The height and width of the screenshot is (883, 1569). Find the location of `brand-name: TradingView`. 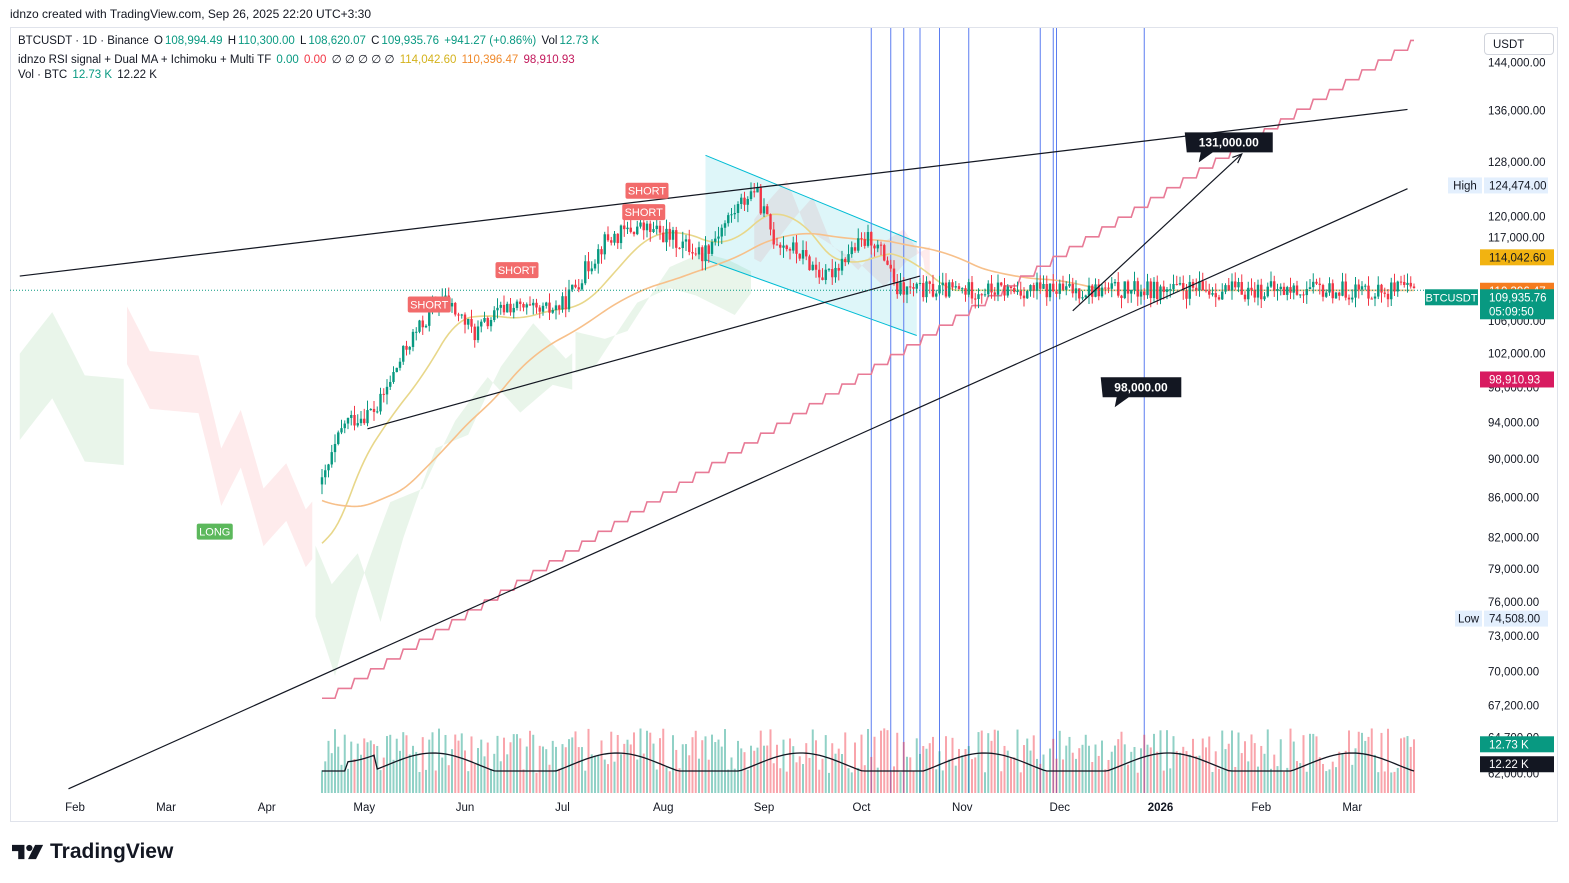

brand-name: TradingView is located at coordinates (112, 851).